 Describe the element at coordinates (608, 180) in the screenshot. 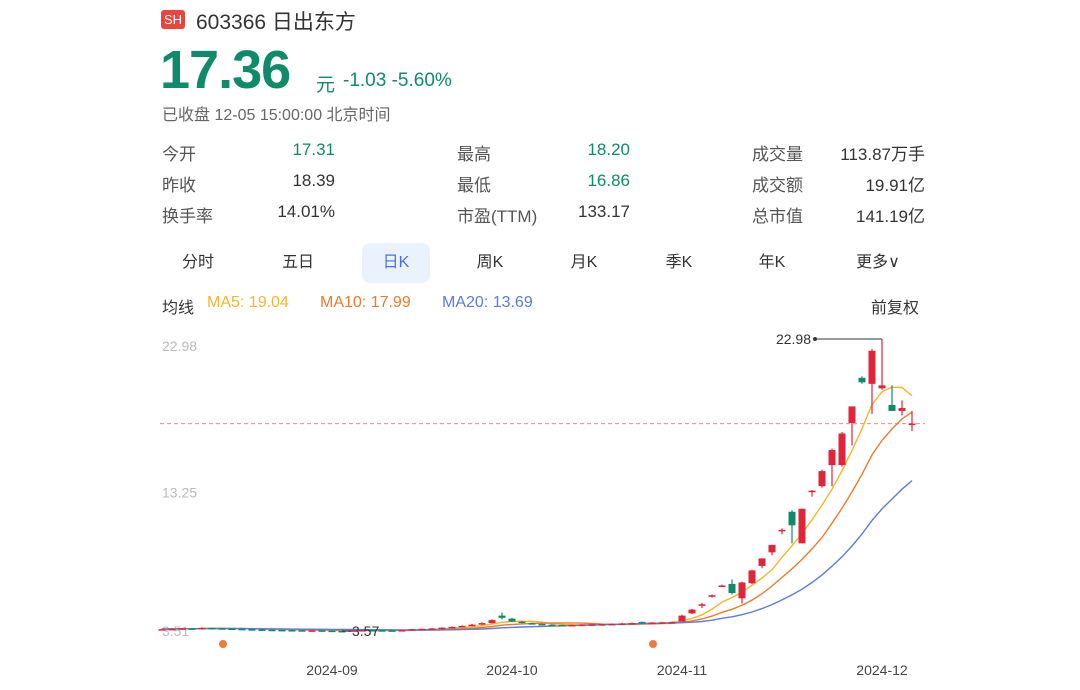

I see `stat-value: 16.86` at that location.